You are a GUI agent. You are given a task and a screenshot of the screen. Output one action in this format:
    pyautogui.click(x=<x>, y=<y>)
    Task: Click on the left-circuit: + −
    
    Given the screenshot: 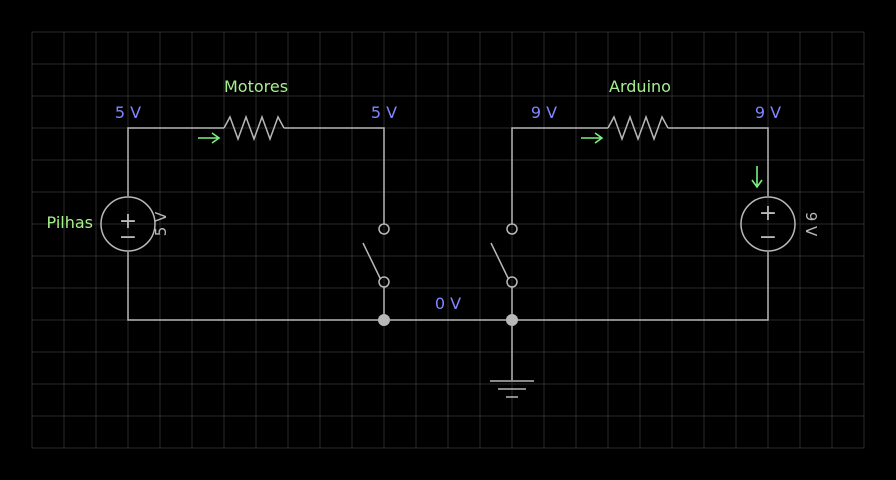 What is the action you would take?
    pyautogui.click(x=245, y=217)
    